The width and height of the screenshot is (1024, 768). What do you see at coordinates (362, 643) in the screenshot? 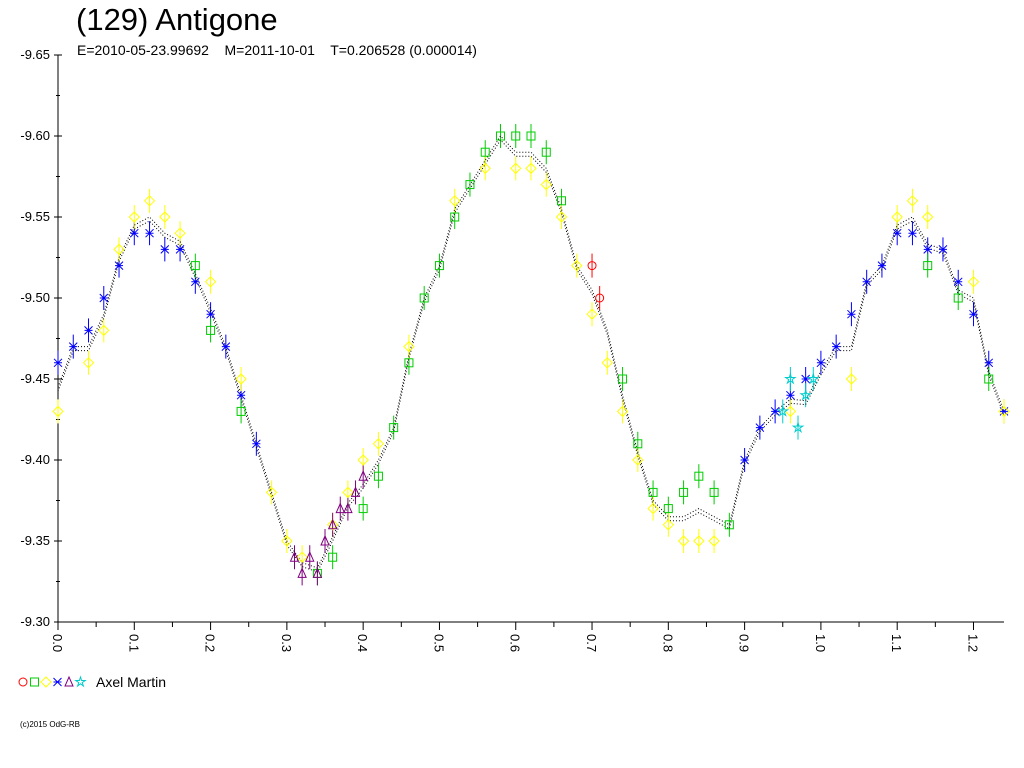
I see `x-tick-label: 0.4` at bounding box center [362, 643].